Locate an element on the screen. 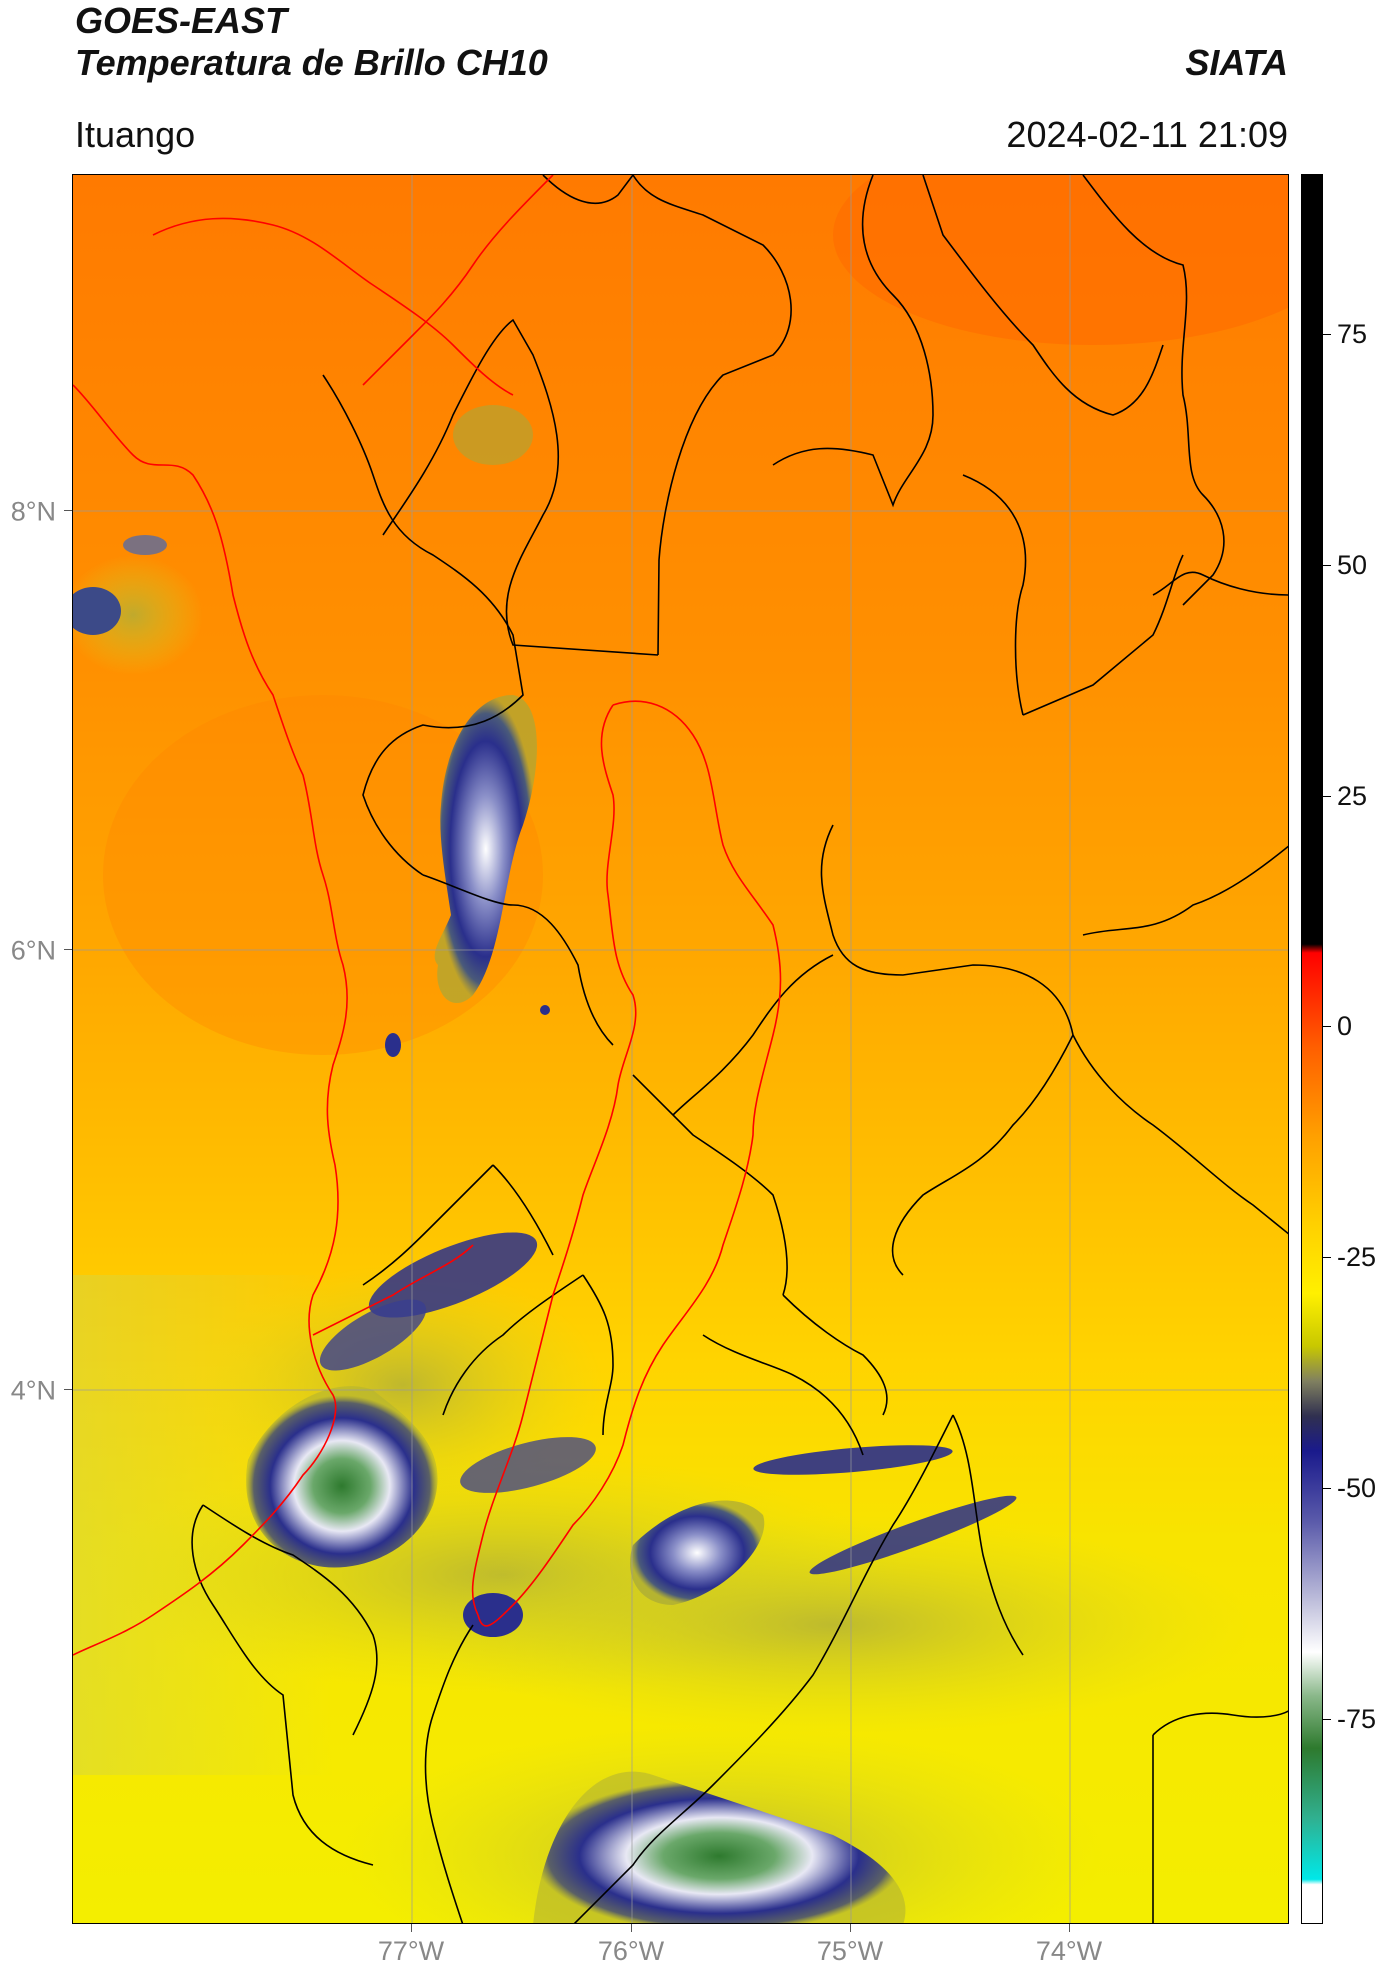 Image resolution: width=1384 pixels, height=1981 pixels. colorbar-tick-label: 0 is located at coordinates (1345, 1026).